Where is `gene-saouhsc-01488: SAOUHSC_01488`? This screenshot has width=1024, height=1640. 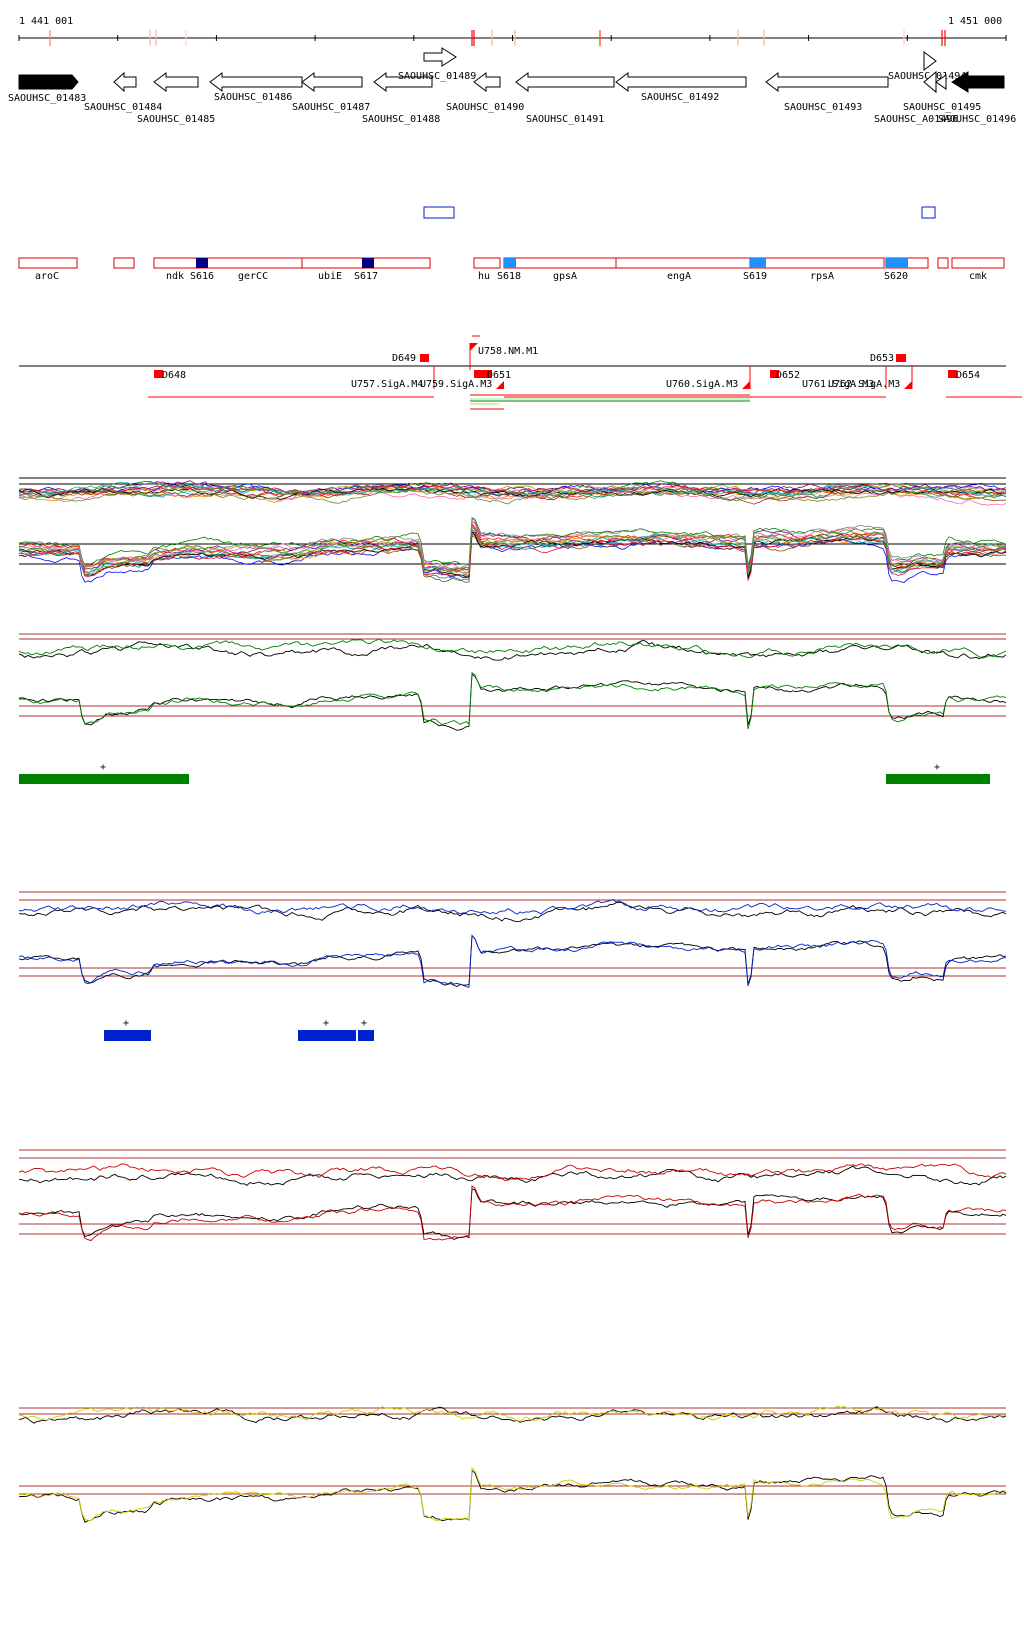
gene-saouhsc-01488: SAOUHSC_01488 is located at coordinates (401, 98).